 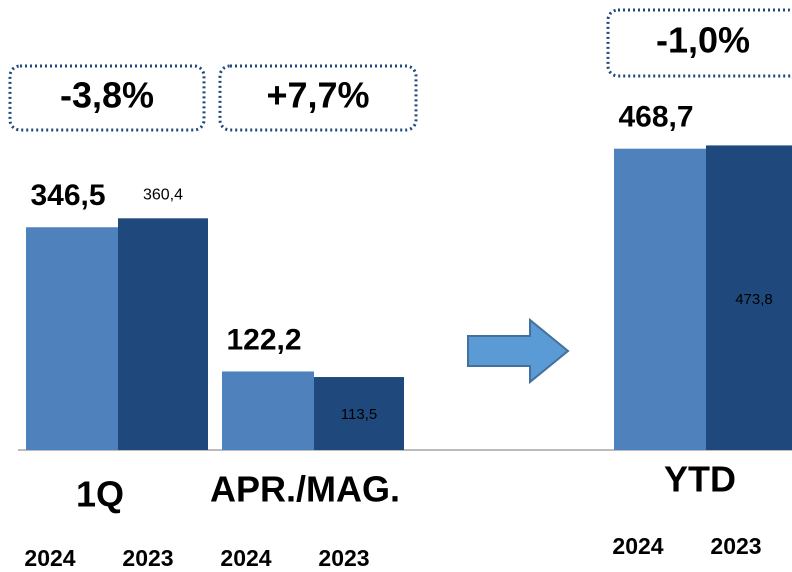 What do you see at coordinates (305, 489) in the screenshot?
I see `category-label: APR./MAG.` at bounding box center [305, 489].